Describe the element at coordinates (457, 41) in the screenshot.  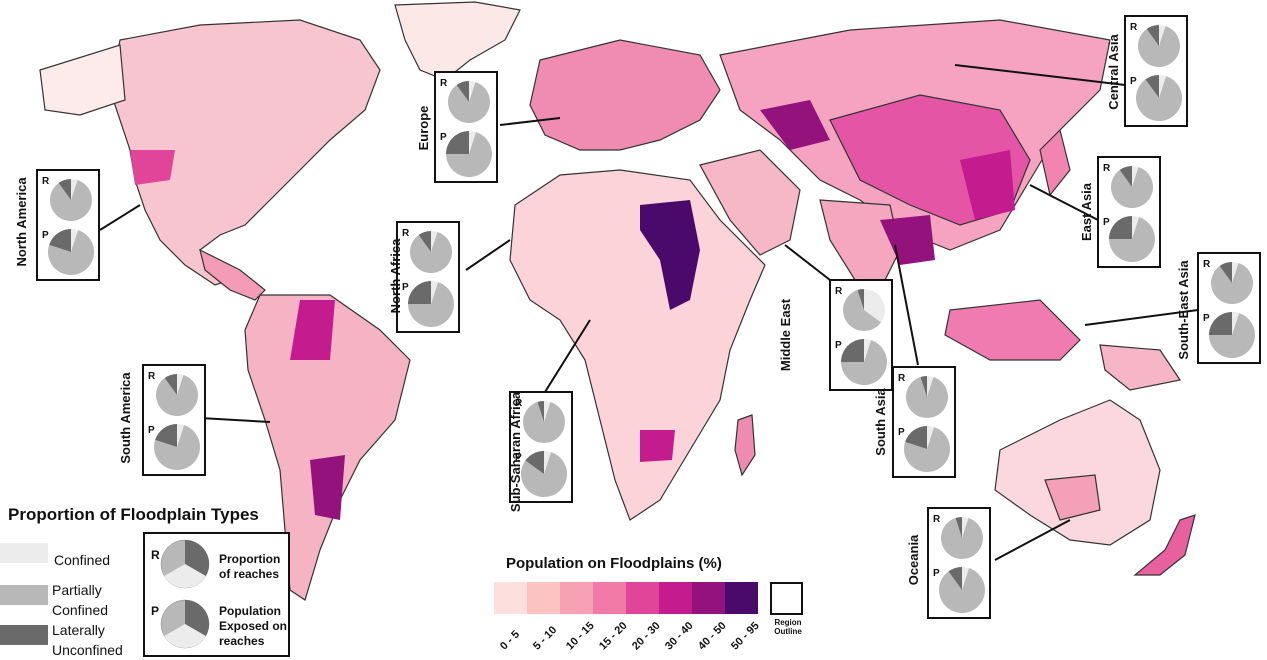
I see `greenland` at that location.